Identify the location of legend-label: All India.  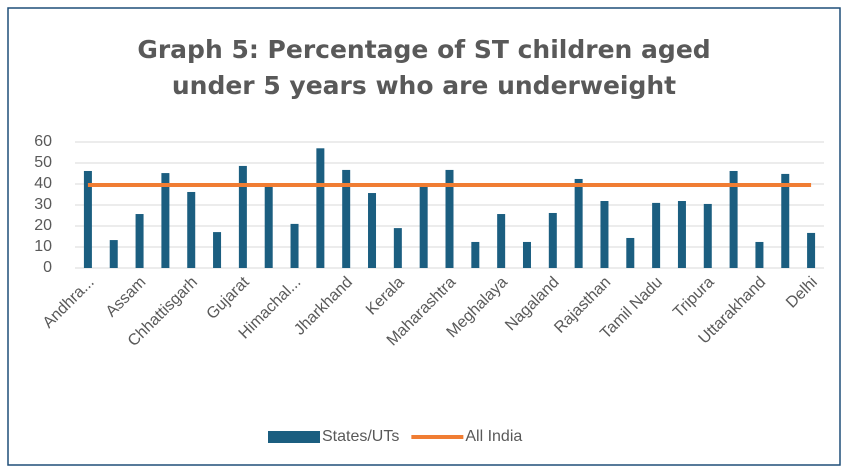
(493, 436).